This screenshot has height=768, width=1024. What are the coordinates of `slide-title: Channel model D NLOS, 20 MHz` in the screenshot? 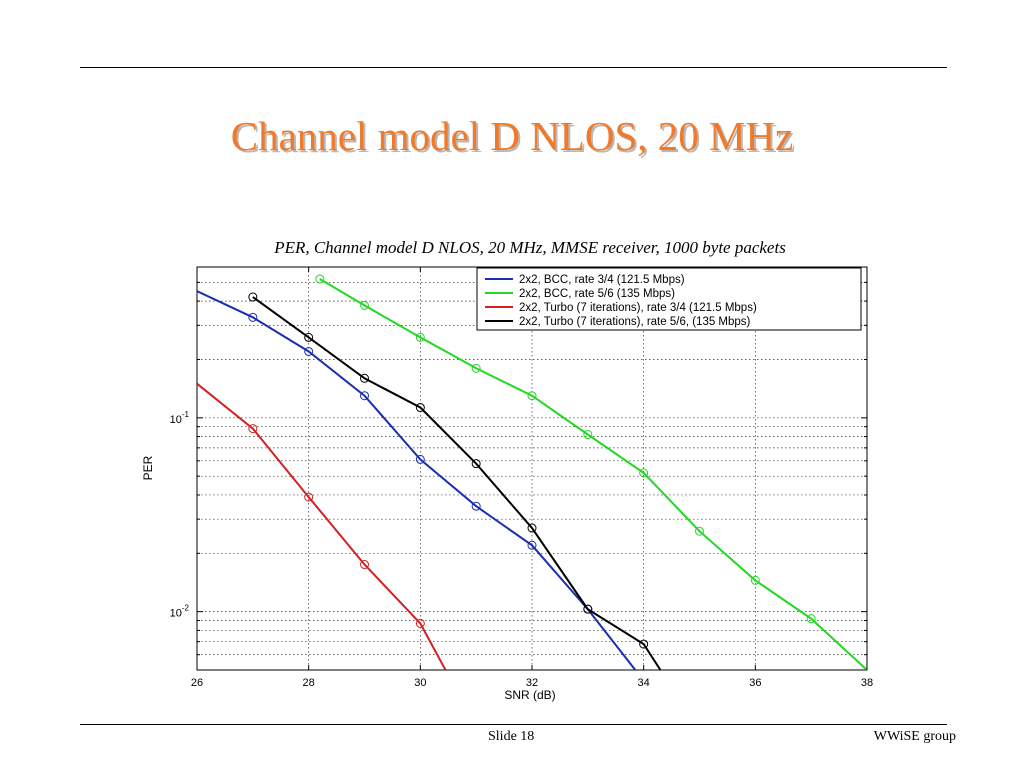 It's located at (512, 136).